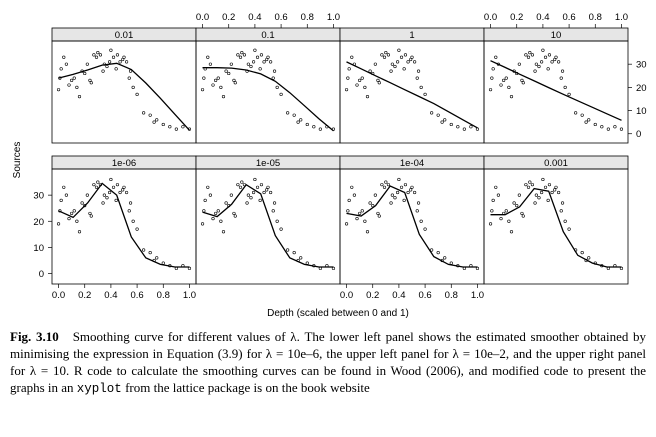 The height and width of the screenshot is (437, 656). I want to click on panel: 0.001, so click(556, 220).